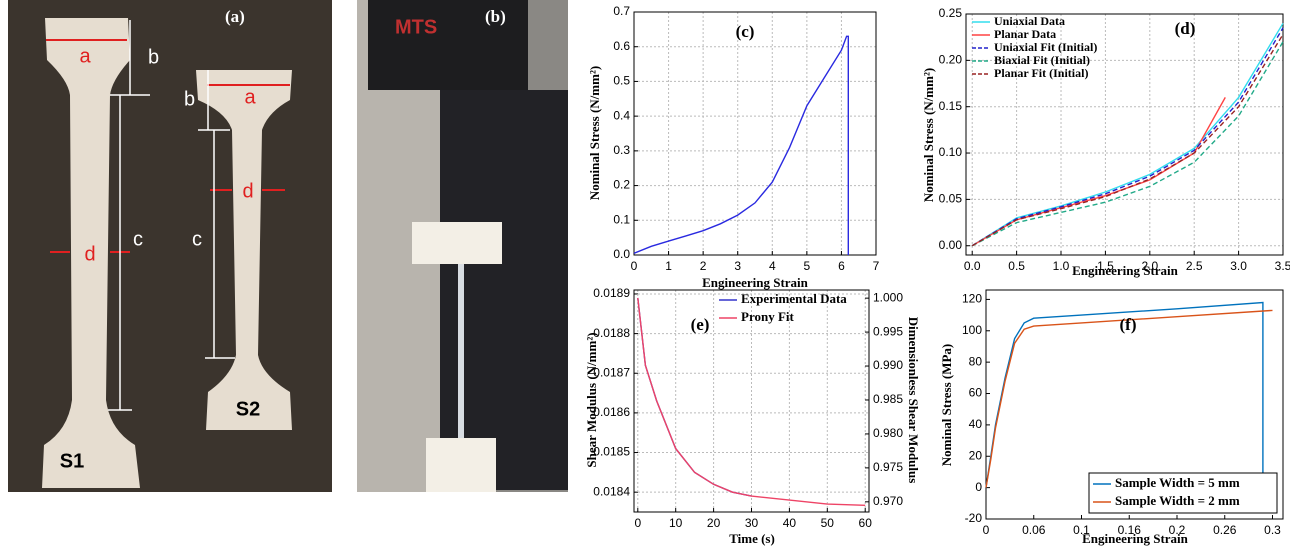  I want to click on y-tick-label: 0.00, so click(951, 245).